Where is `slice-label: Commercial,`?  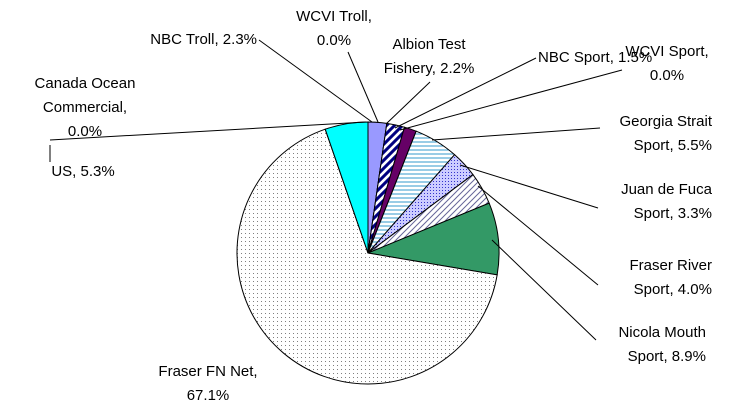 slice-label: Commercial, is located at coordinates (85, 107).